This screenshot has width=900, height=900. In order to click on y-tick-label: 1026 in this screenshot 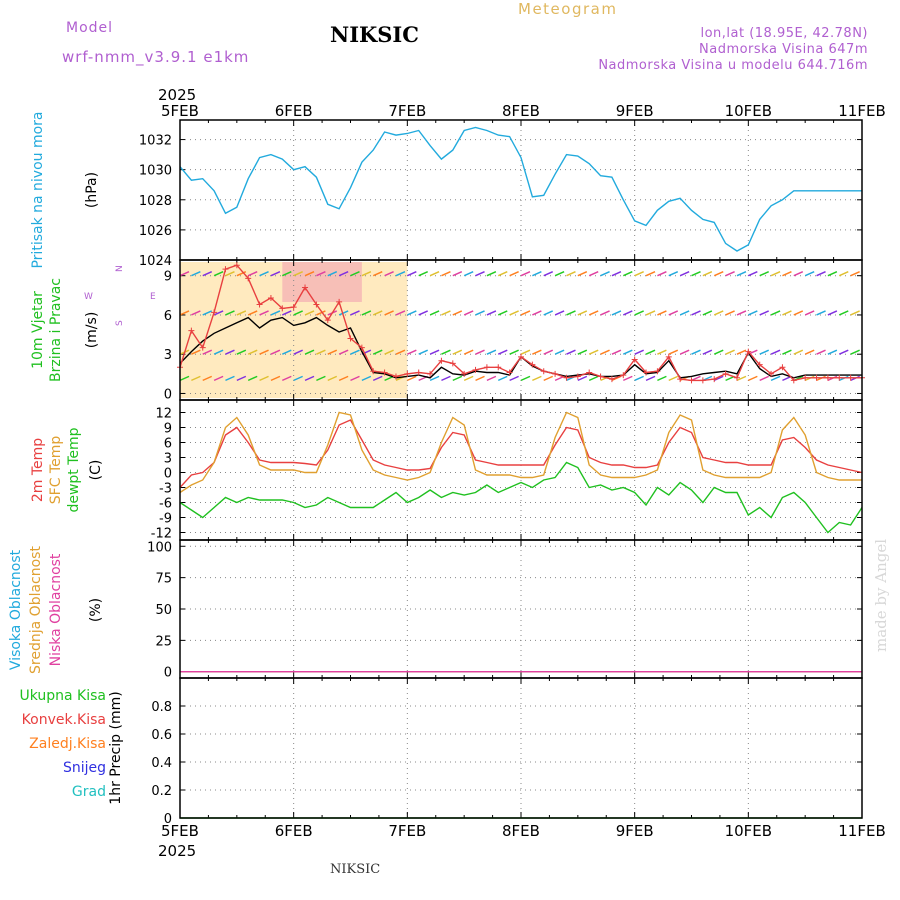, I will do `click(155, 231)`.